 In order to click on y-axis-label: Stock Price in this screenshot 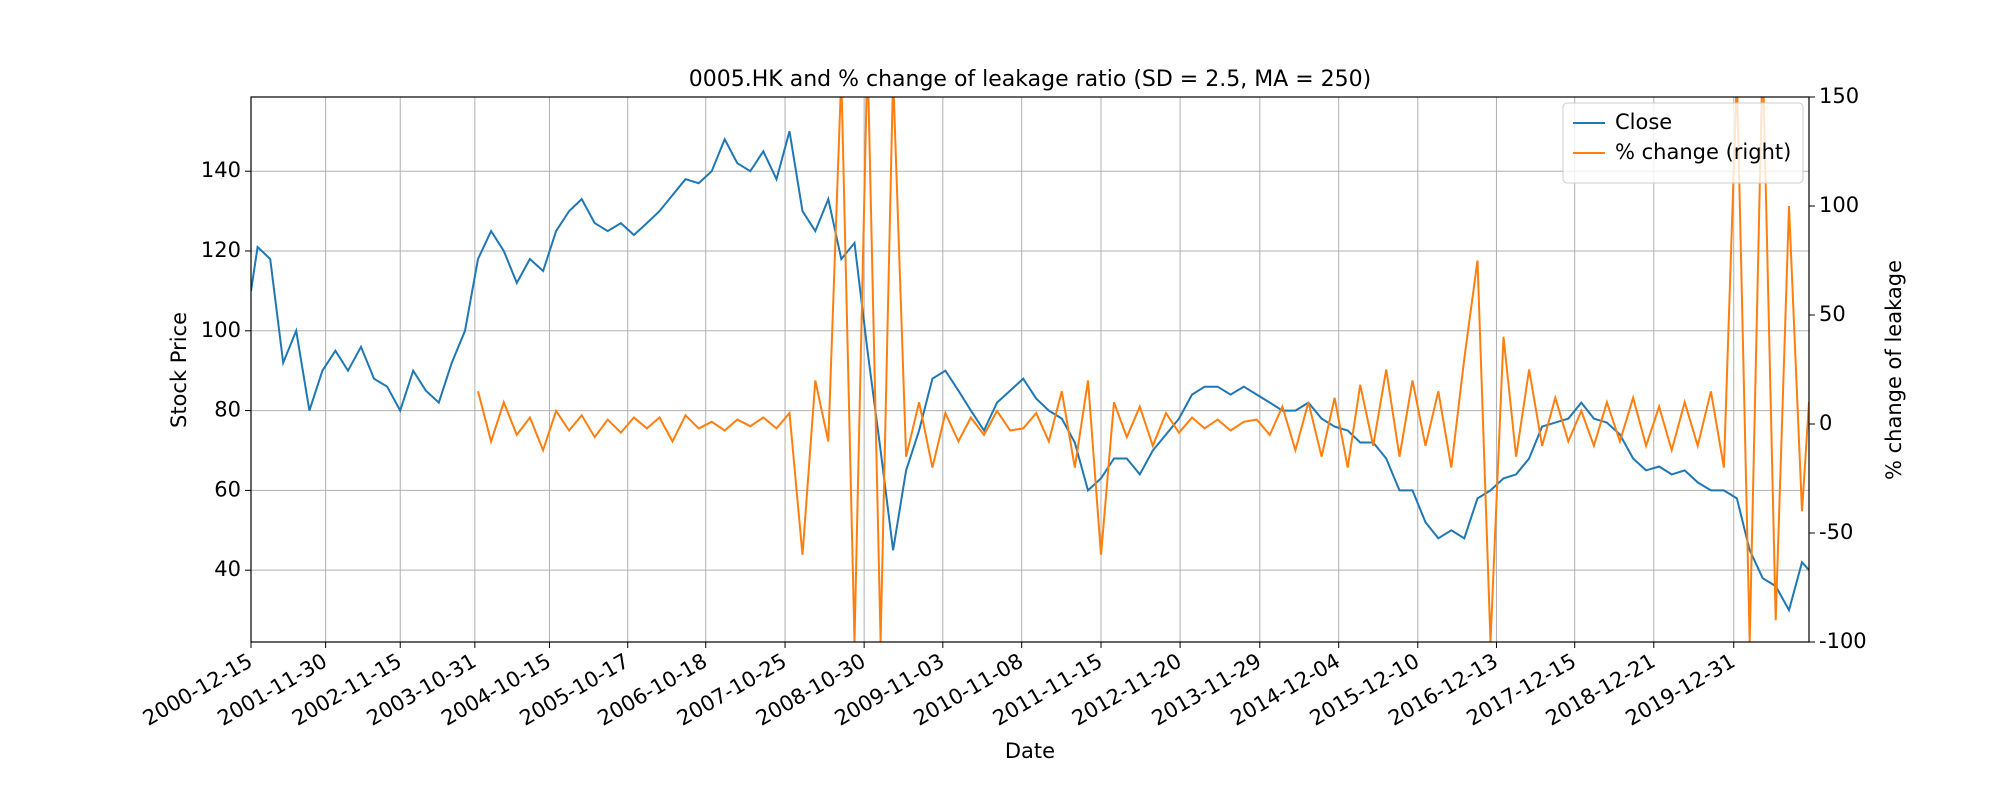, I will do `click(179, 370)`.